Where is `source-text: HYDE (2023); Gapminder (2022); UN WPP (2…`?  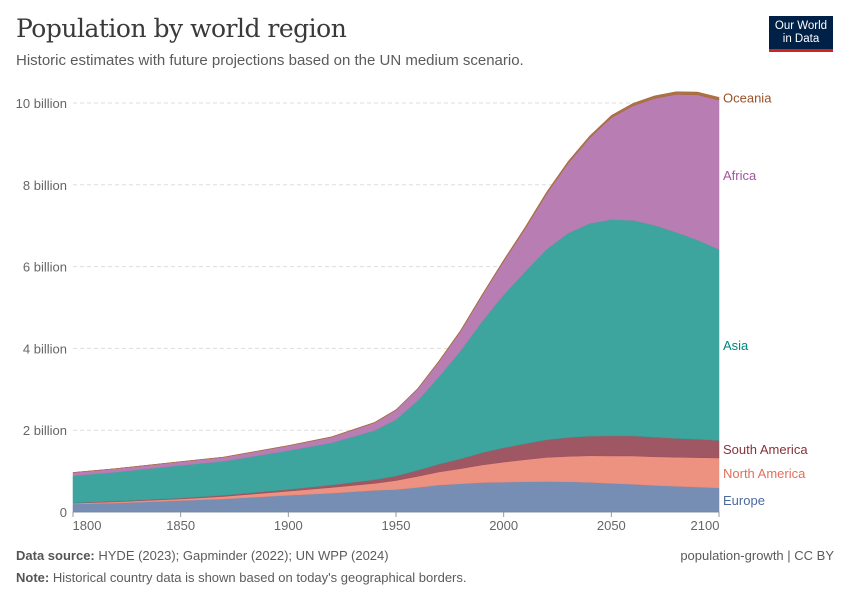
source-text: HYDE (2023); Gapminder (2022); UN WPP (2… is located at coordinates (243, 555).